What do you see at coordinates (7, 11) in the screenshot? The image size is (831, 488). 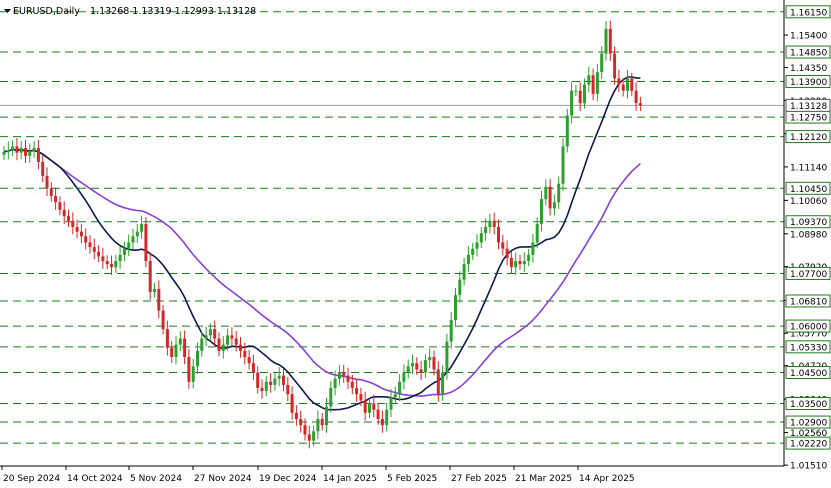 I see `dropdown-triangle-icon` at bounding box center [7, 11].